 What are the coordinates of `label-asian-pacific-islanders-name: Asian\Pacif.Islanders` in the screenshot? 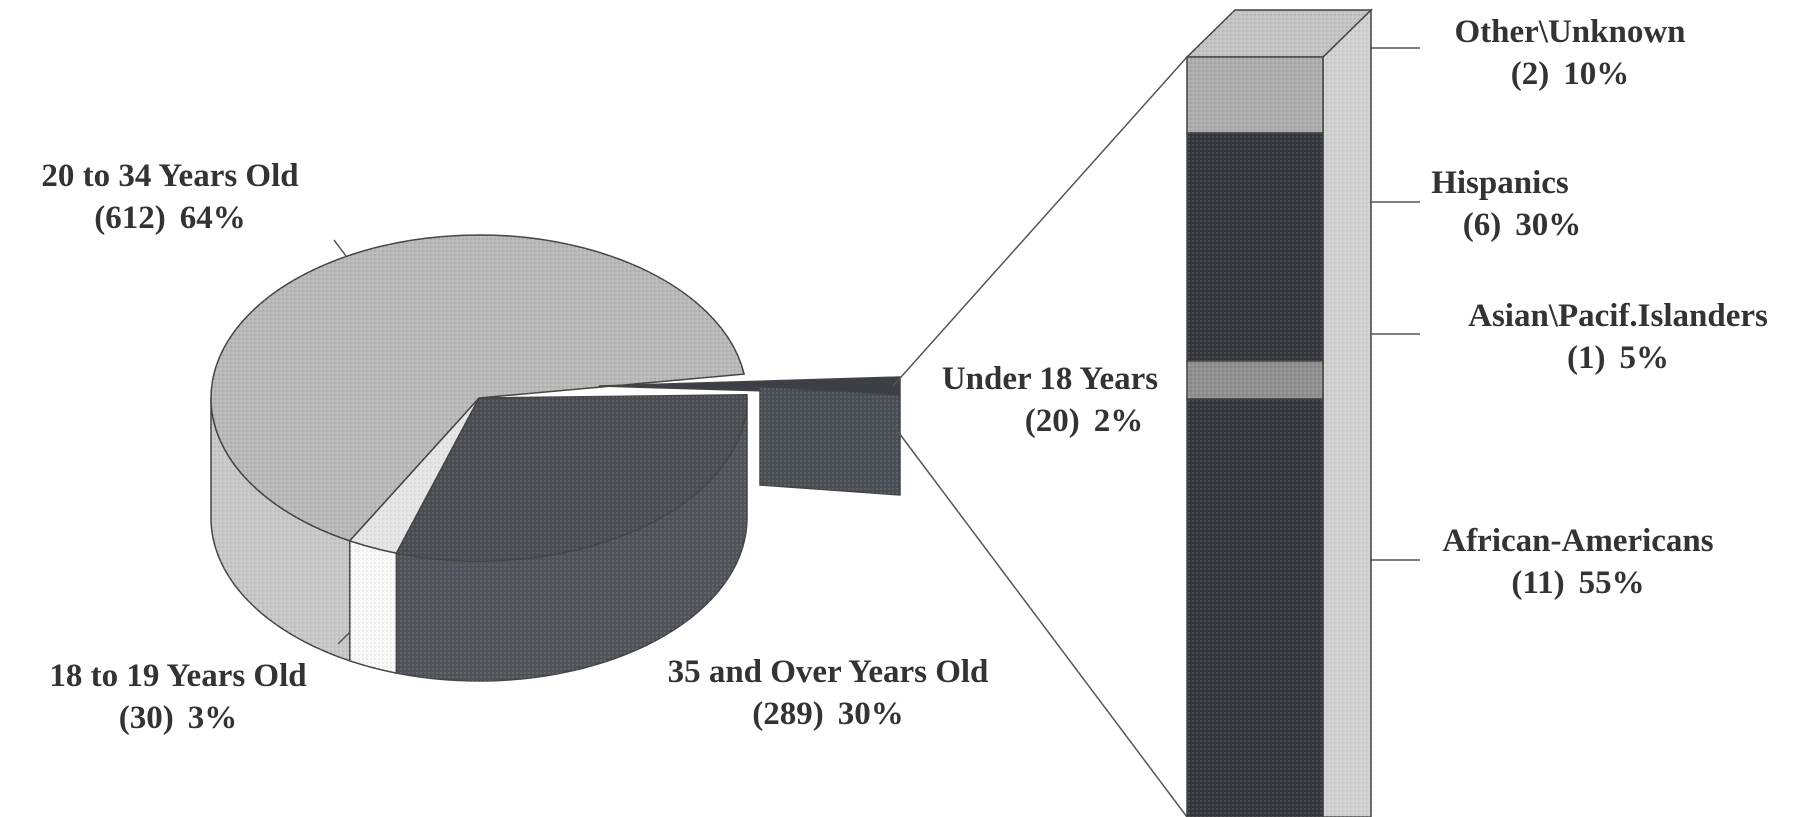 It's located at (1618, 316).